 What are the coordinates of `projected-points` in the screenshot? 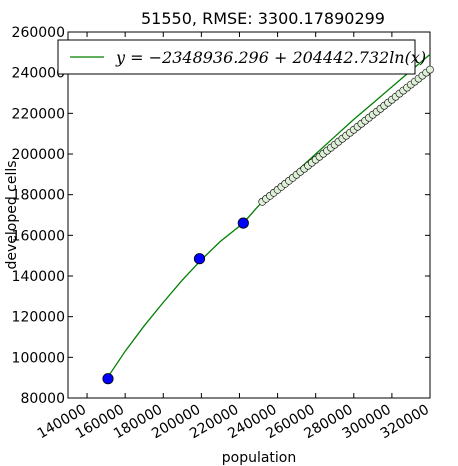 It's located at (346, 135).